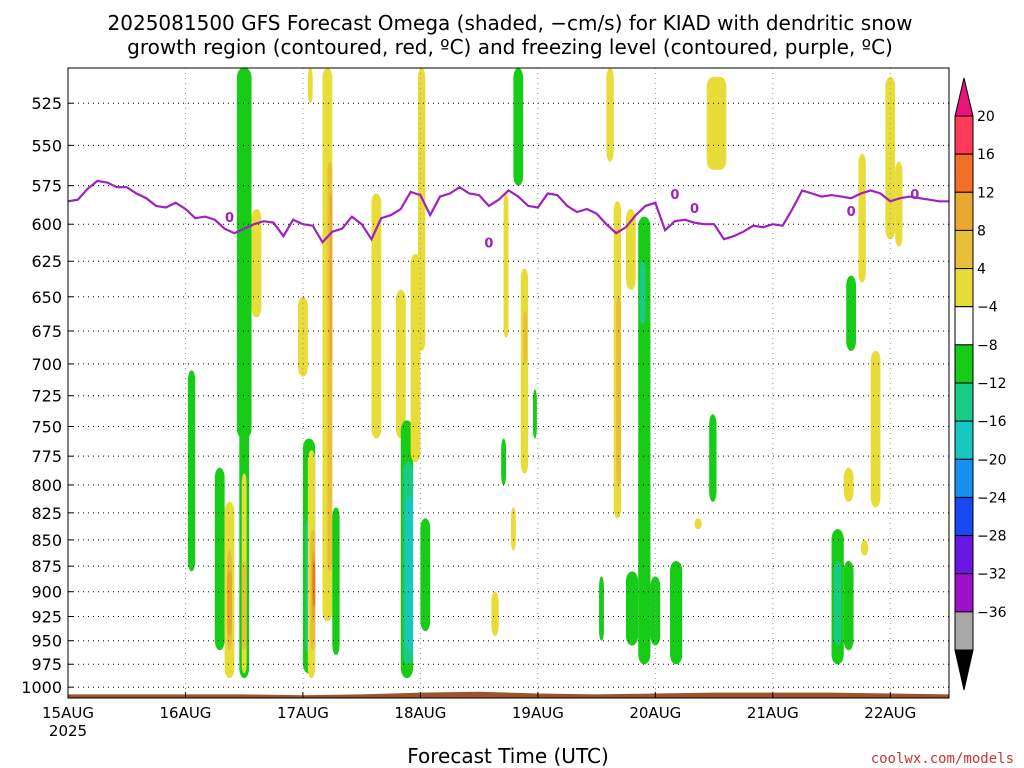 The width and height of the screenshot is (1024, 768). What do you see at coordinates (479, 707) in the screenshot?
I see `x-axis-ticks: 15AUG 16AUG 17AUG 18AUG 19AUG 20AUG 21AUG 22AUG` at bounding box center [479, 707].